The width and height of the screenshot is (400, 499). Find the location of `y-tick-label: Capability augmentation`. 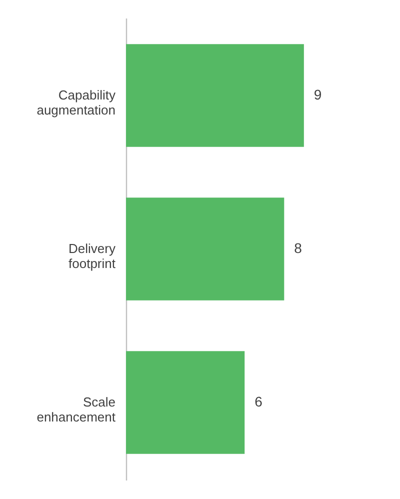

y-tick-label: Capability augmentation is located at coordinates (76, 103).